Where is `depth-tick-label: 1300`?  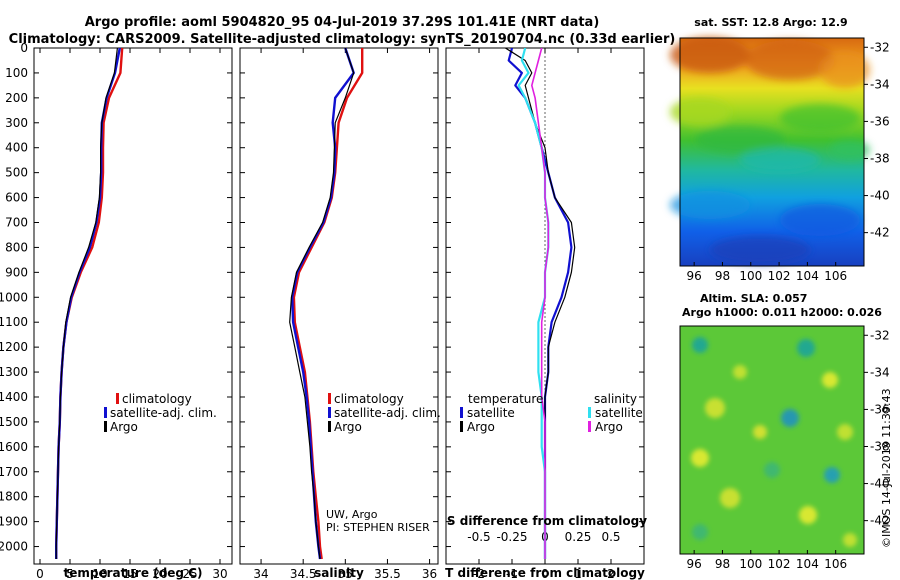 depth-tick-label: 1300 is located at coordinates (14, 372).